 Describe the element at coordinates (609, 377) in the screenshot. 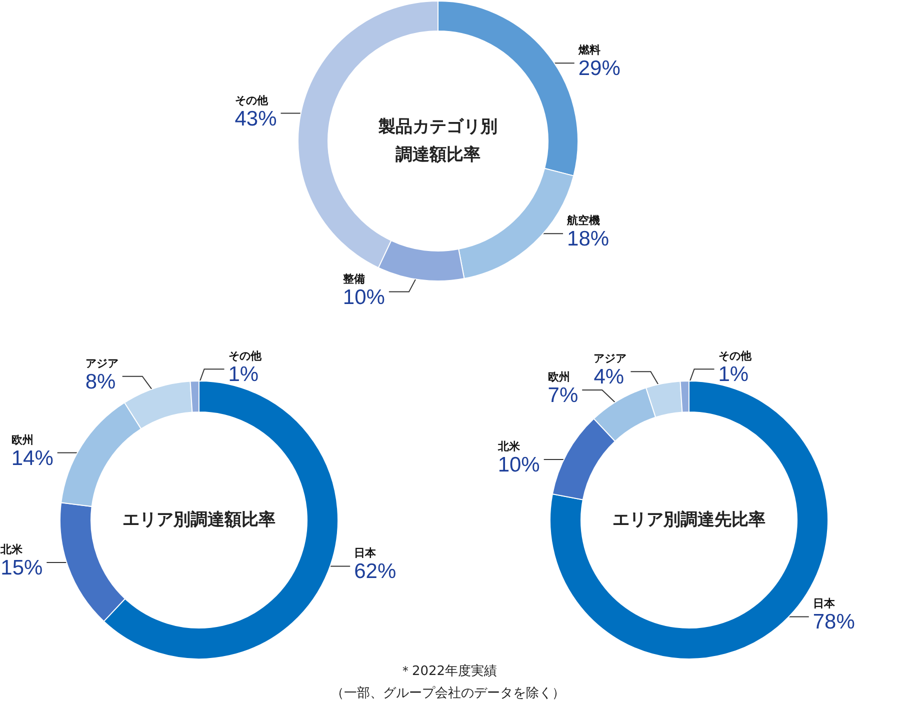

I see `data-label: 4%` at that location.